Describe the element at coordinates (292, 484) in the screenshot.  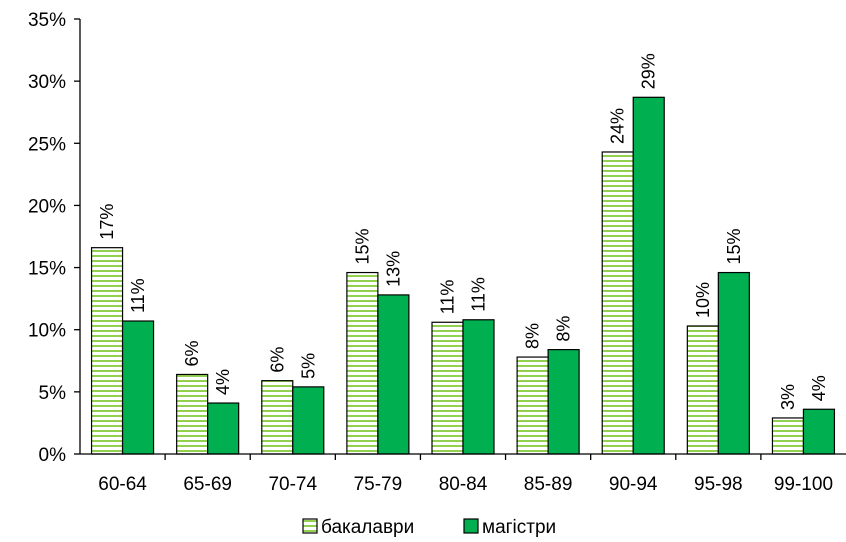
I see `x-tick-label: 70-74` at that location.